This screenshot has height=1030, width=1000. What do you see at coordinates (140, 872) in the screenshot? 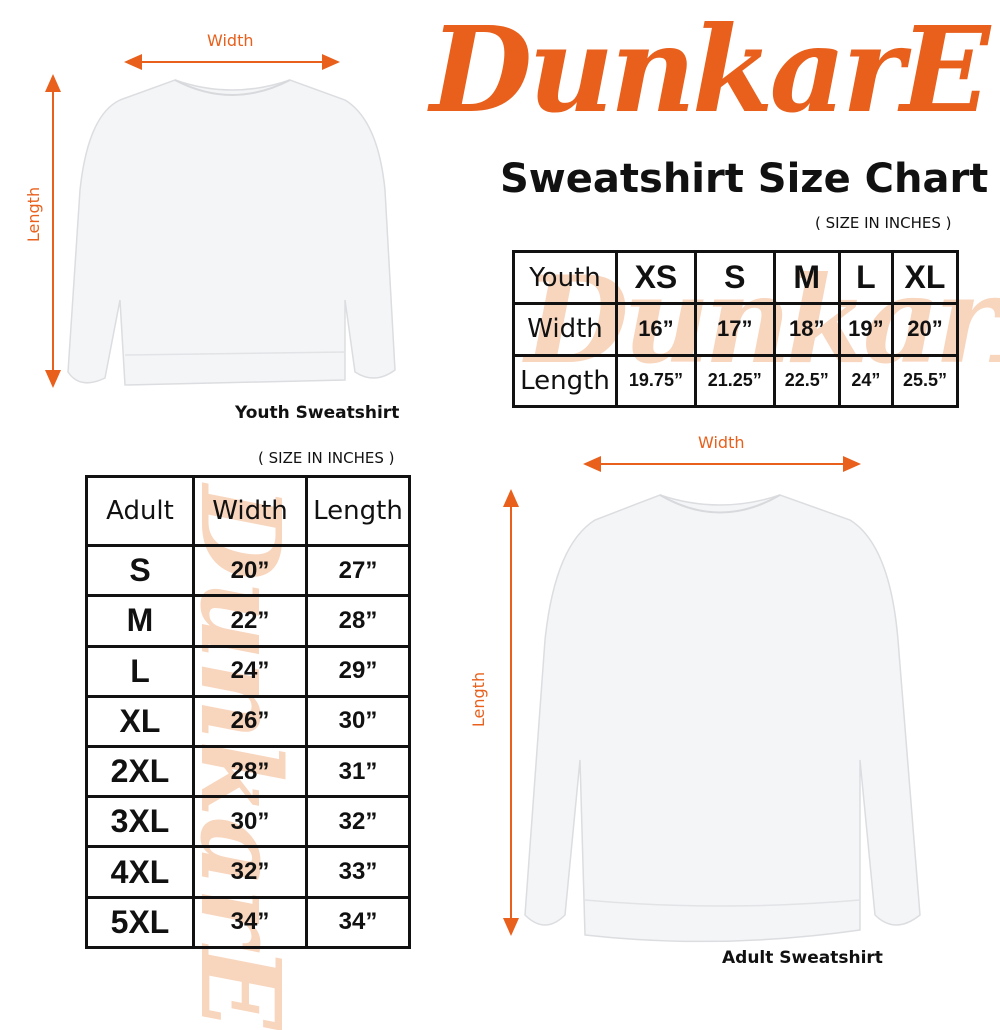
I see `size-label: 4XL` at bounding box center [140, 872].